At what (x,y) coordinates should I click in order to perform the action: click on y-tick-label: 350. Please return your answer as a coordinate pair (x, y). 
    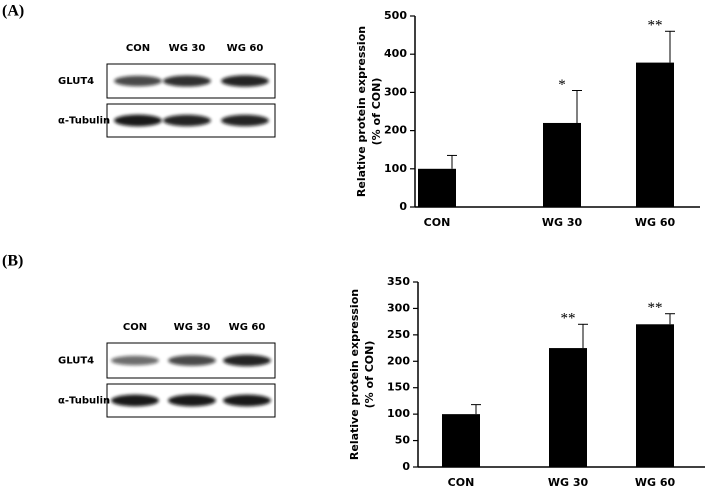
    Looking at the image, I should click on (398, 281).